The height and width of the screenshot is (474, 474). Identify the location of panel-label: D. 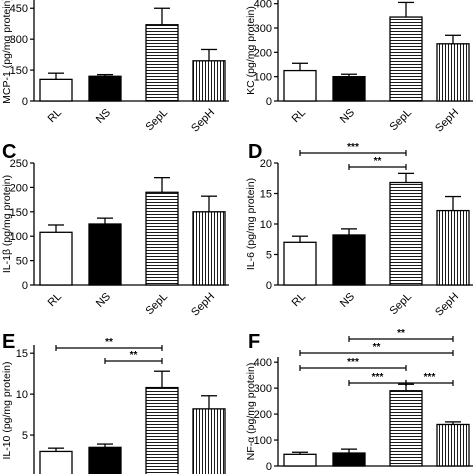
(255, 152).